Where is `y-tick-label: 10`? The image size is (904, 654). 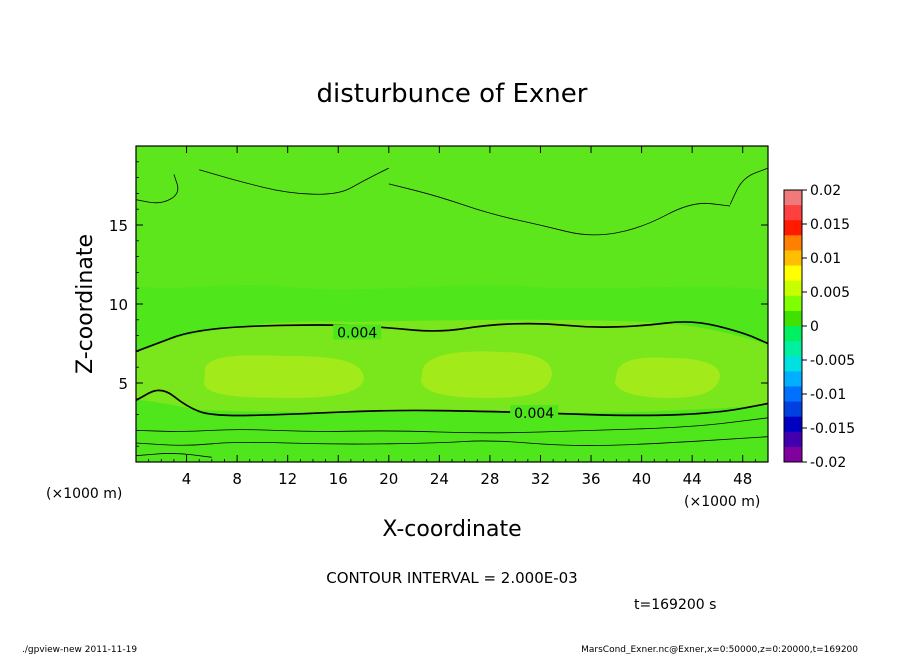
y-tick-label: 10 is located at coordinates (118, 305).